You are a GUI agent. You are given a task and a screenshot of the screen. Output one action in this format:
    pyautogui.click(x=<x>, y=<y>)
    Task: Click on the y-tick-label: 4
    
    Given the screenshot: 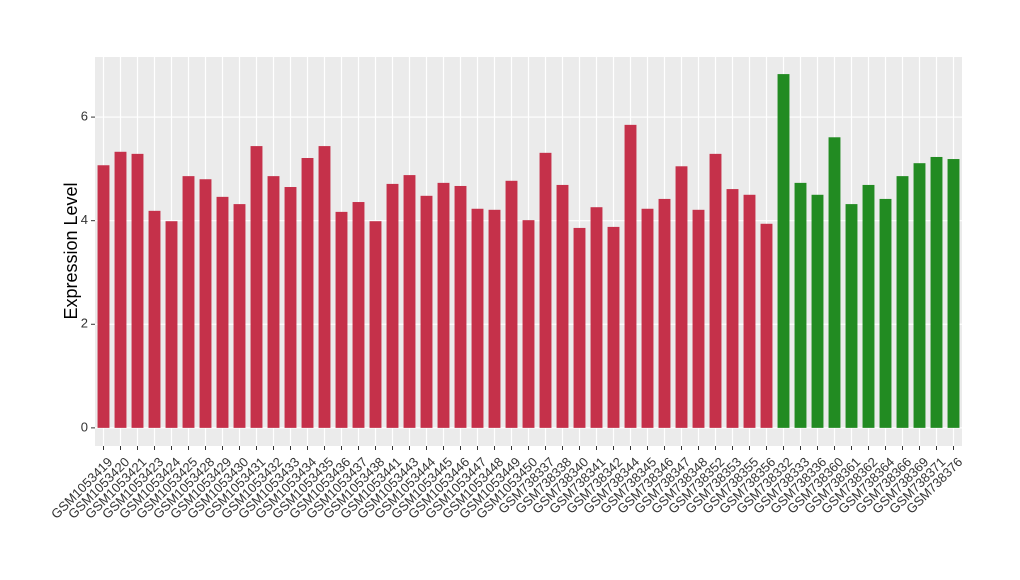 What is the action you would take?
    pyautogui.click(x=84, y=219)
    